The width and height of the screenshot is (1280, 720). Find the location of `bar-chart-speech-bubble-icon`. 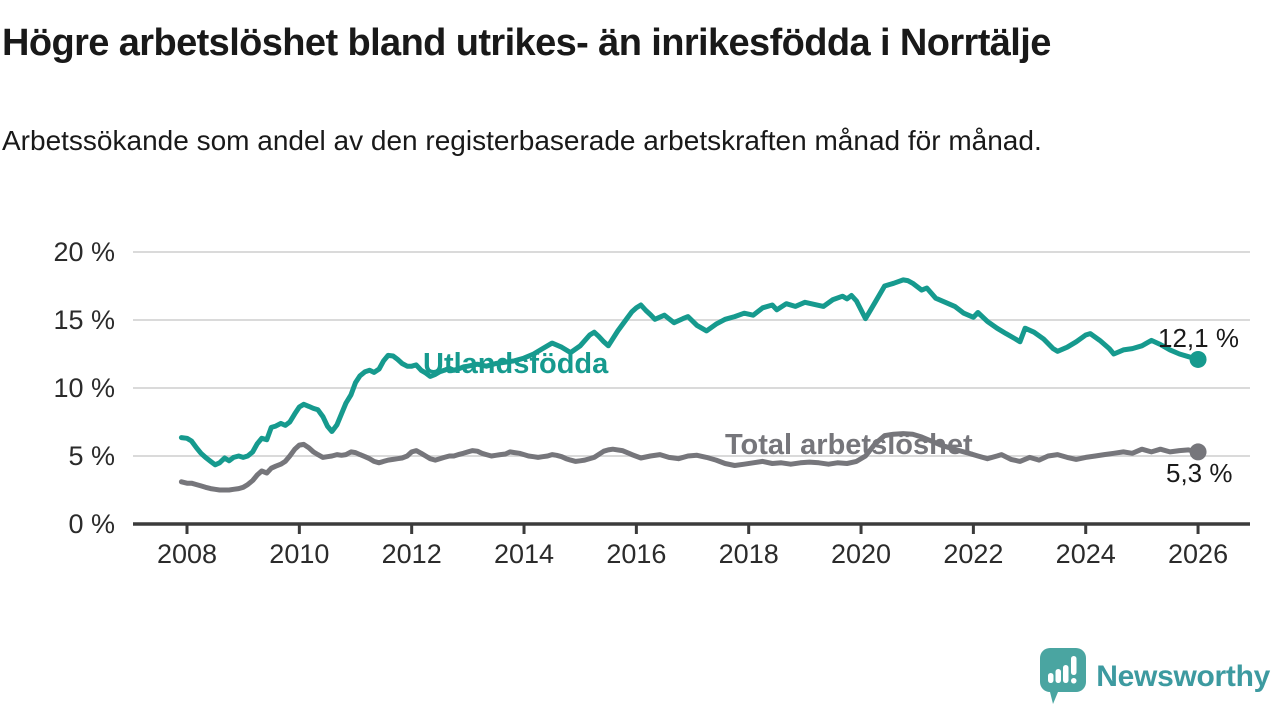

bar-chart-speech-bubble-icon is located at coordinates (1063, 676).